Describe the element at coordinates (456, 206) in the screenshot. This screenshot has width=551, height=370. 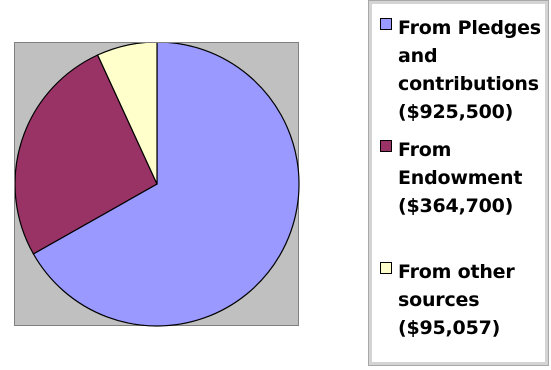
I see `legend-line: ($364,700)` at that location.